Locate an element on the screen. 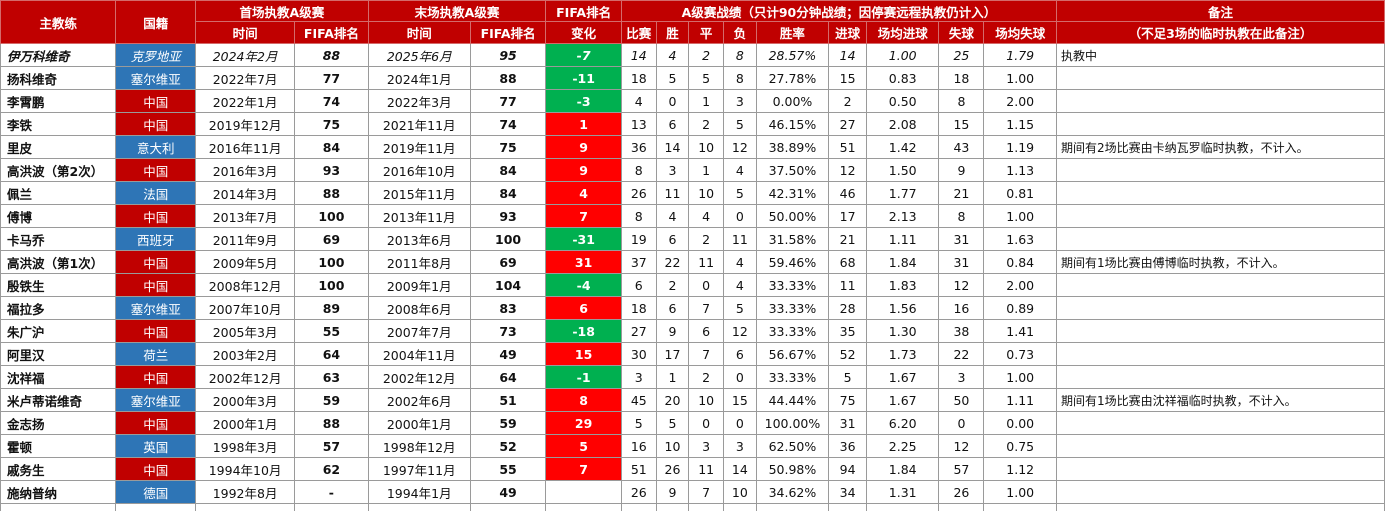  matches-cell: 13 is located at coordinates (638, 124).